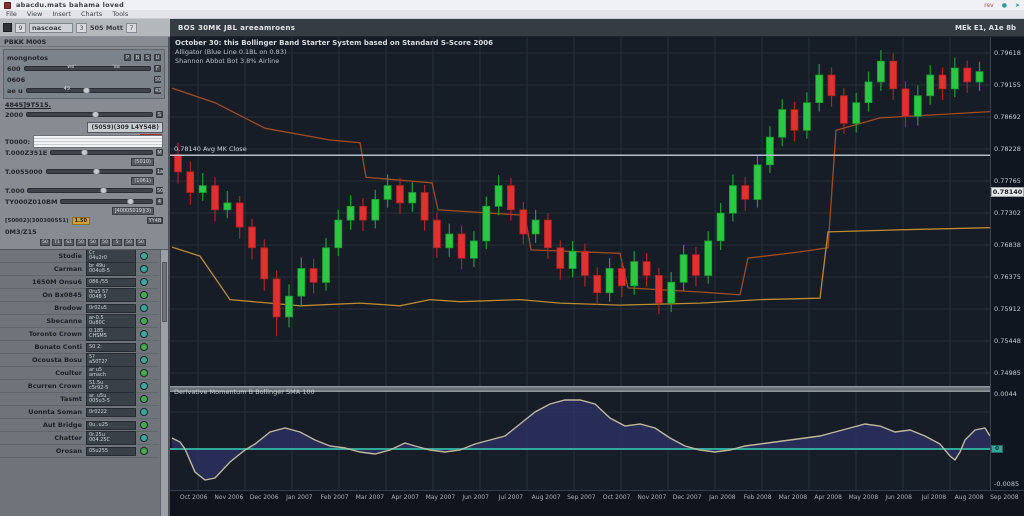 The image size is (1024, 516). I want to click on mini-button: T1, so click(57, 242).